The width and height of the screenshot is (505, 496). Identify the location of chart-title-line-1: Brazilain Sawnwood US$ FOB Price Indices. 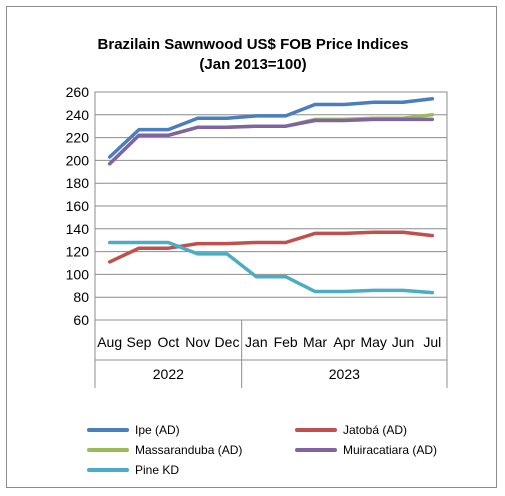
(253, 44).